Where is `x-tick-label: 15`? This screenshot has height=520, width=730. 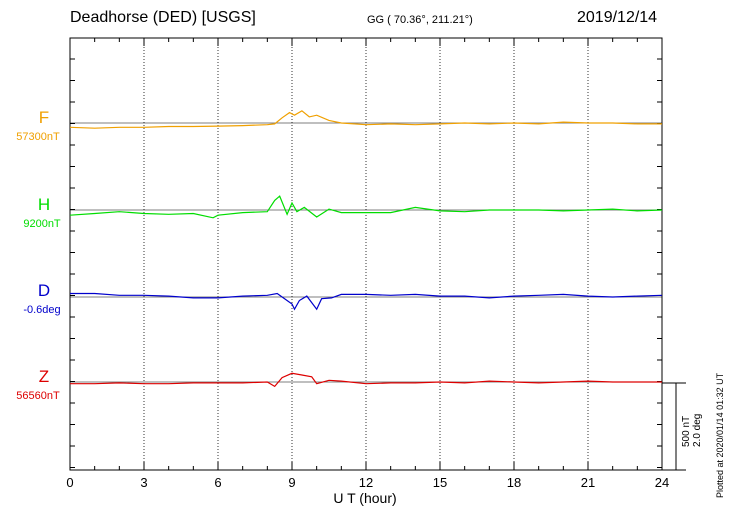
x-tick-label: 15 is located at coordinates (440, 482).